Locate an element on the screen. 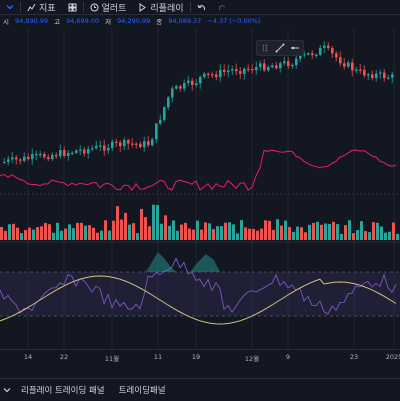 Image resolution: width=400 pixels, height=401 pixels. layout-grid-icon is located at coordinates (72, 7).